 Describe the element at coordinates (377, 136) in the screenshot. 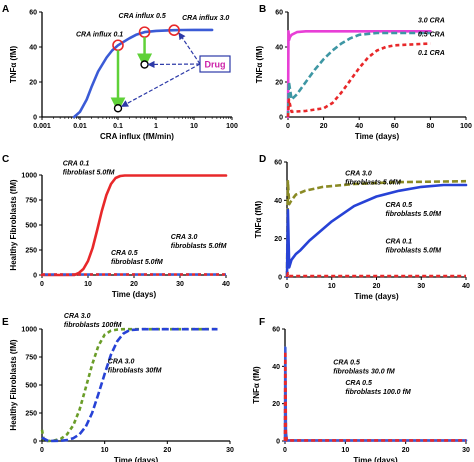

I see `x-axis-label-b: Time (days)` at that location.